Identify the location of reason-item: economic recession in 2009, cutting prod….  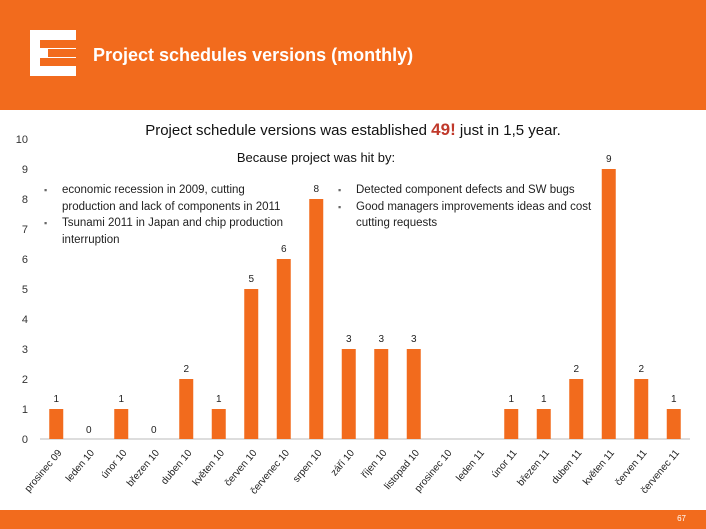
(171, 198).